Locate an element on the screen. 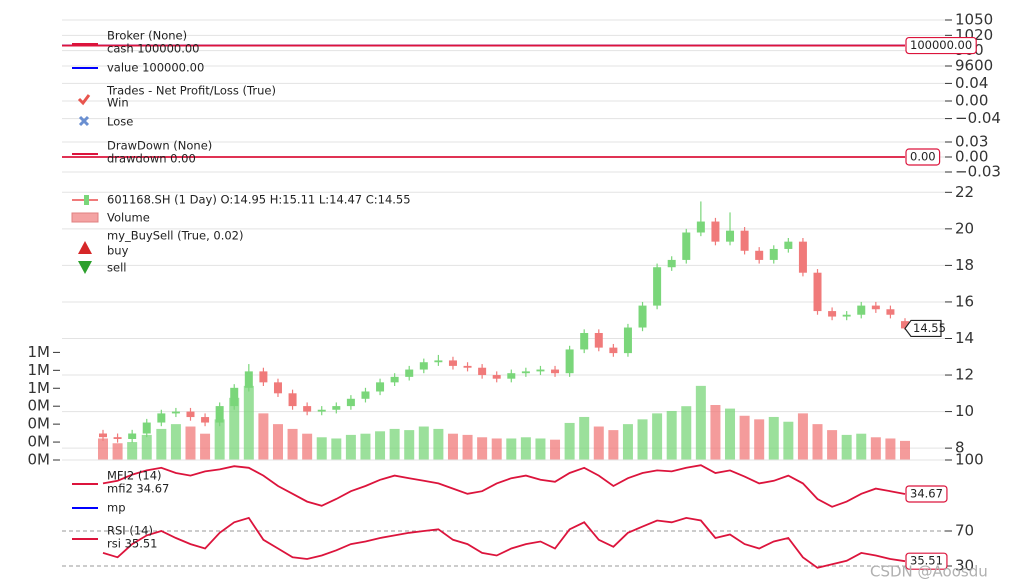  value-box-label: 34.67 is located at coordinates (926, 493).